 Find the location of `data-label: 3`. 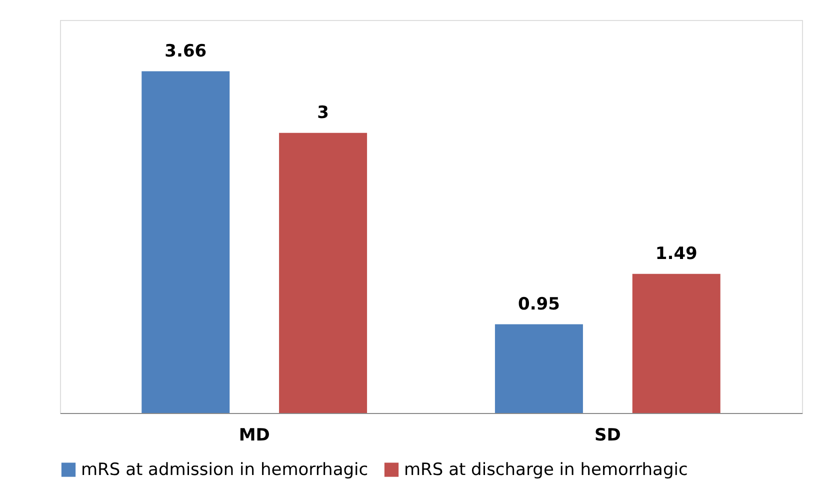

data-label: 3 is located at coordinates (323, 112).